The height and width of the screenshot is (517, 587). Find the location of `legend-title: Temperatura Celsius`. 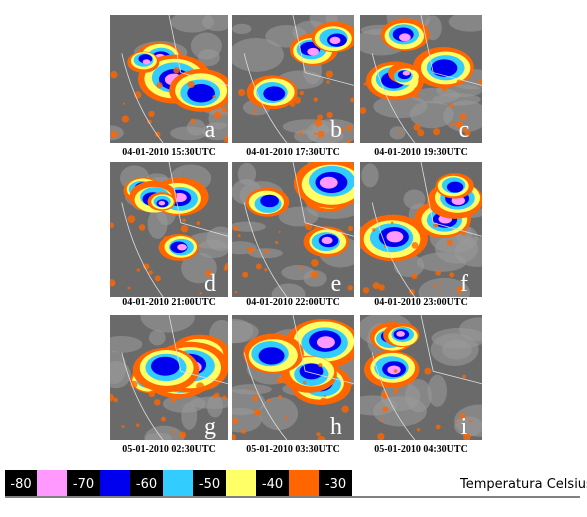

legend-title: Temperatura Celsius is located at coordinates (523, 484).